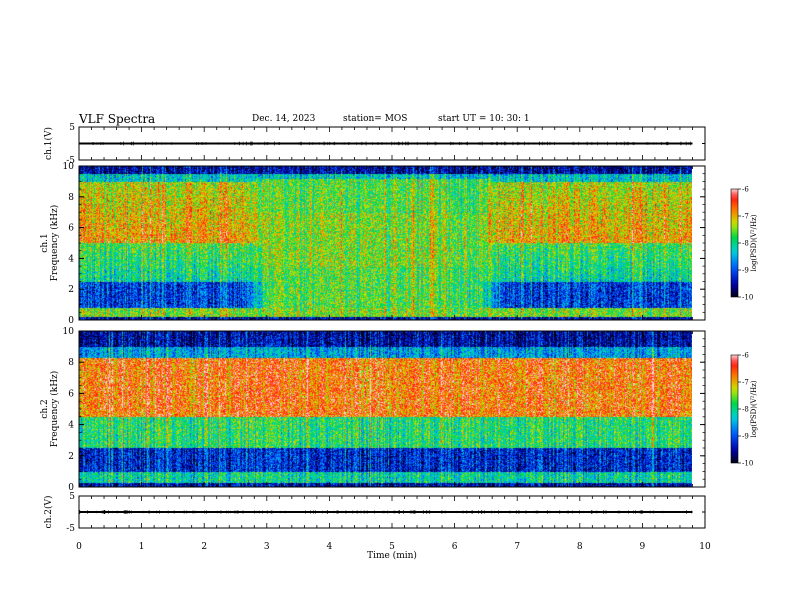 The width and height of the screenshot is (792, 612). I want to click on ch1-spectrogram-colorbar-tick-label: -6, so click(745, 190).